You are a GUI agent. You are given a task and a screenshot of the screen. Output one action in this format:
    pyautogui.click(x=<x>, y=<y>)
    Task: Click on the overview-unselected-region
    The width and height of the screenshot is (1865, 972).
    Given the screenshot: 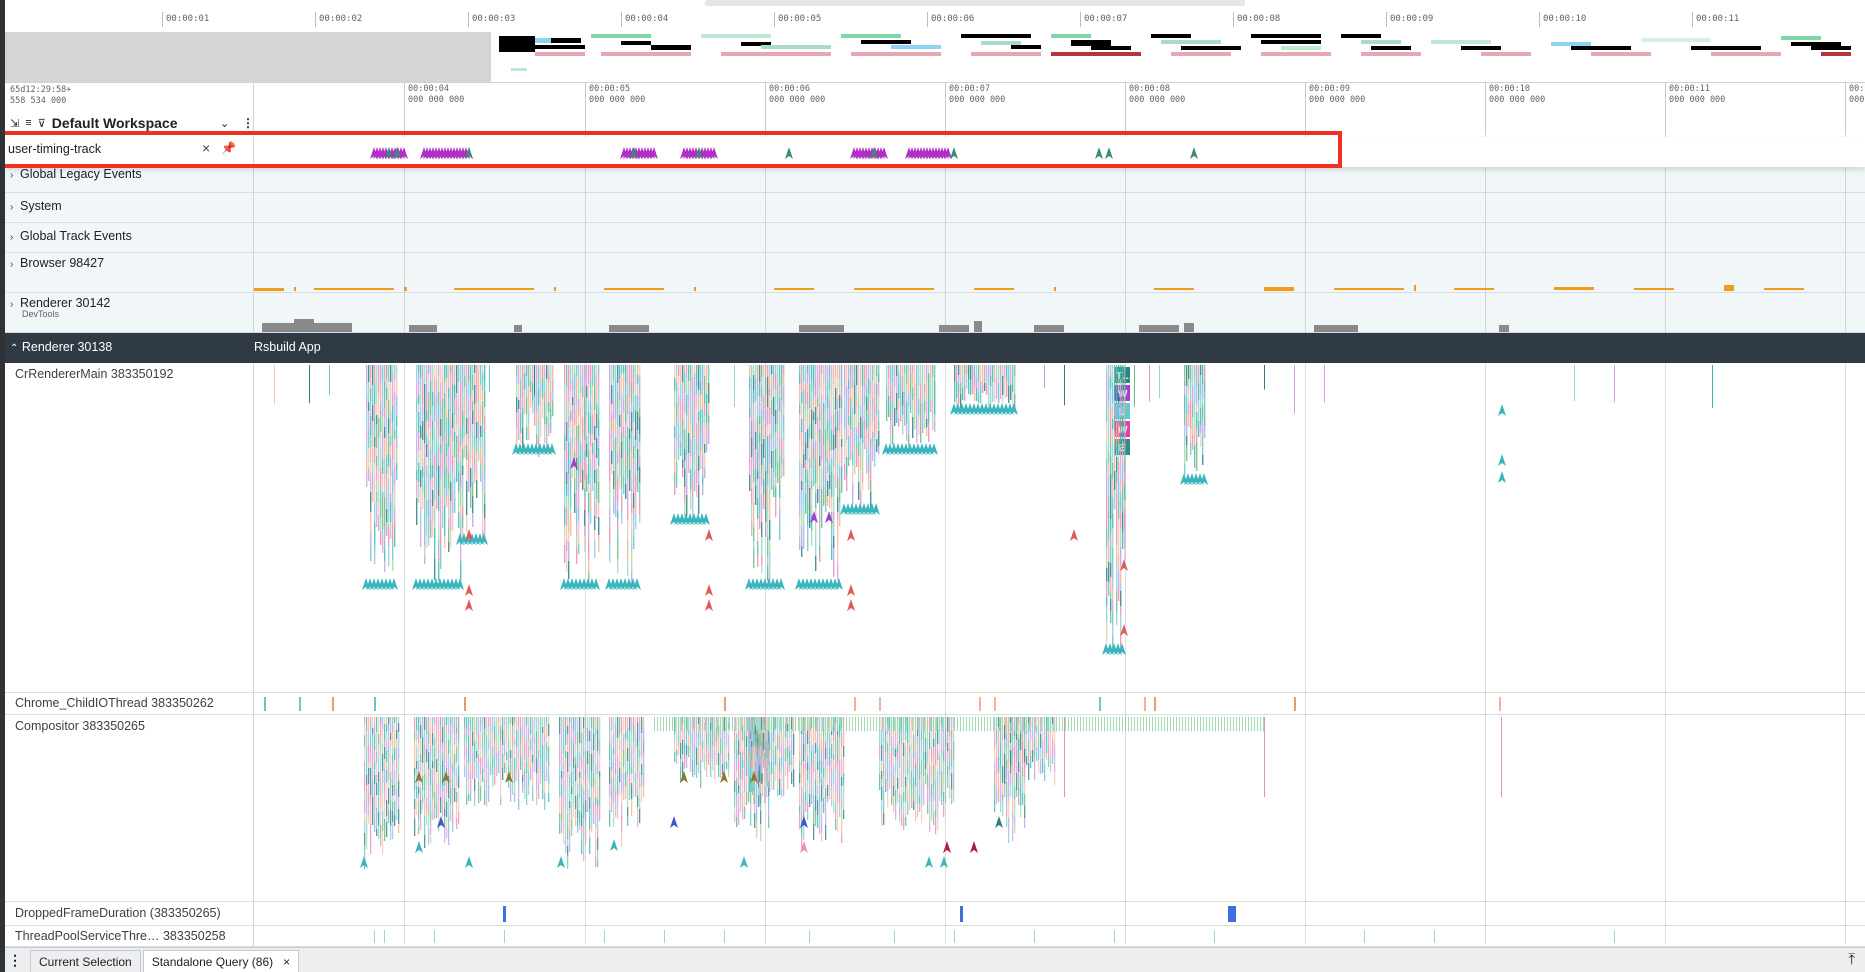 What is the action you would take?
    pyautogui.click(x=248, y=57)
    